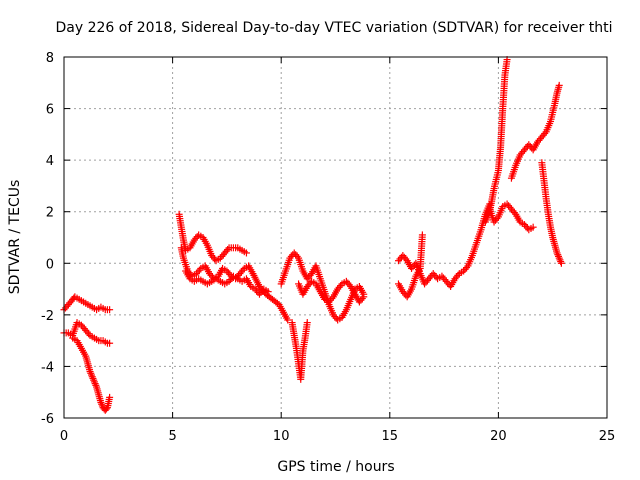 Image resolution: width=640 pixels, height=480 pixels. Describe the element at coordinates (422, 235) in the screenshot. I see `data-point-track-k` at that location.